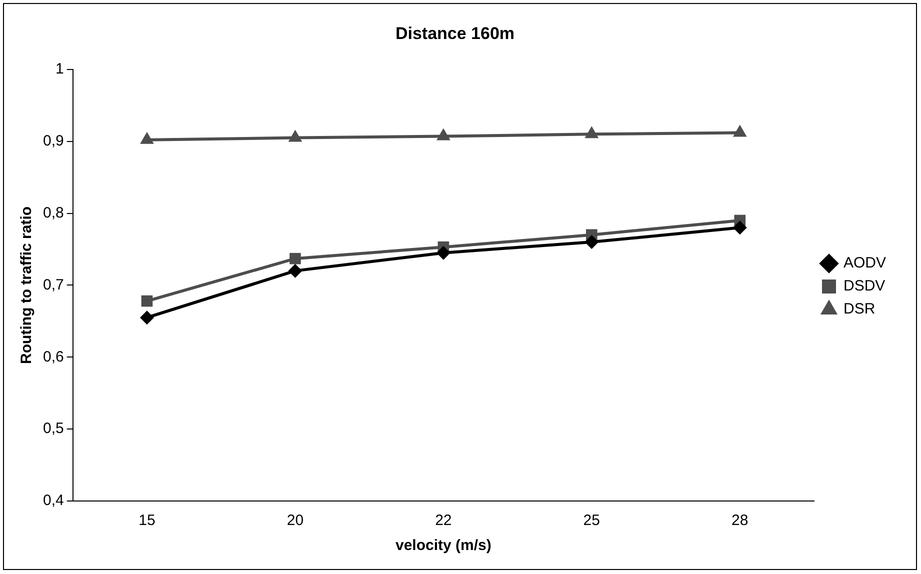 The image size is (921, 574). Describe the element at coordinates (295, 521) in the screenshot. I see `x-tick-label: 20` at that location.